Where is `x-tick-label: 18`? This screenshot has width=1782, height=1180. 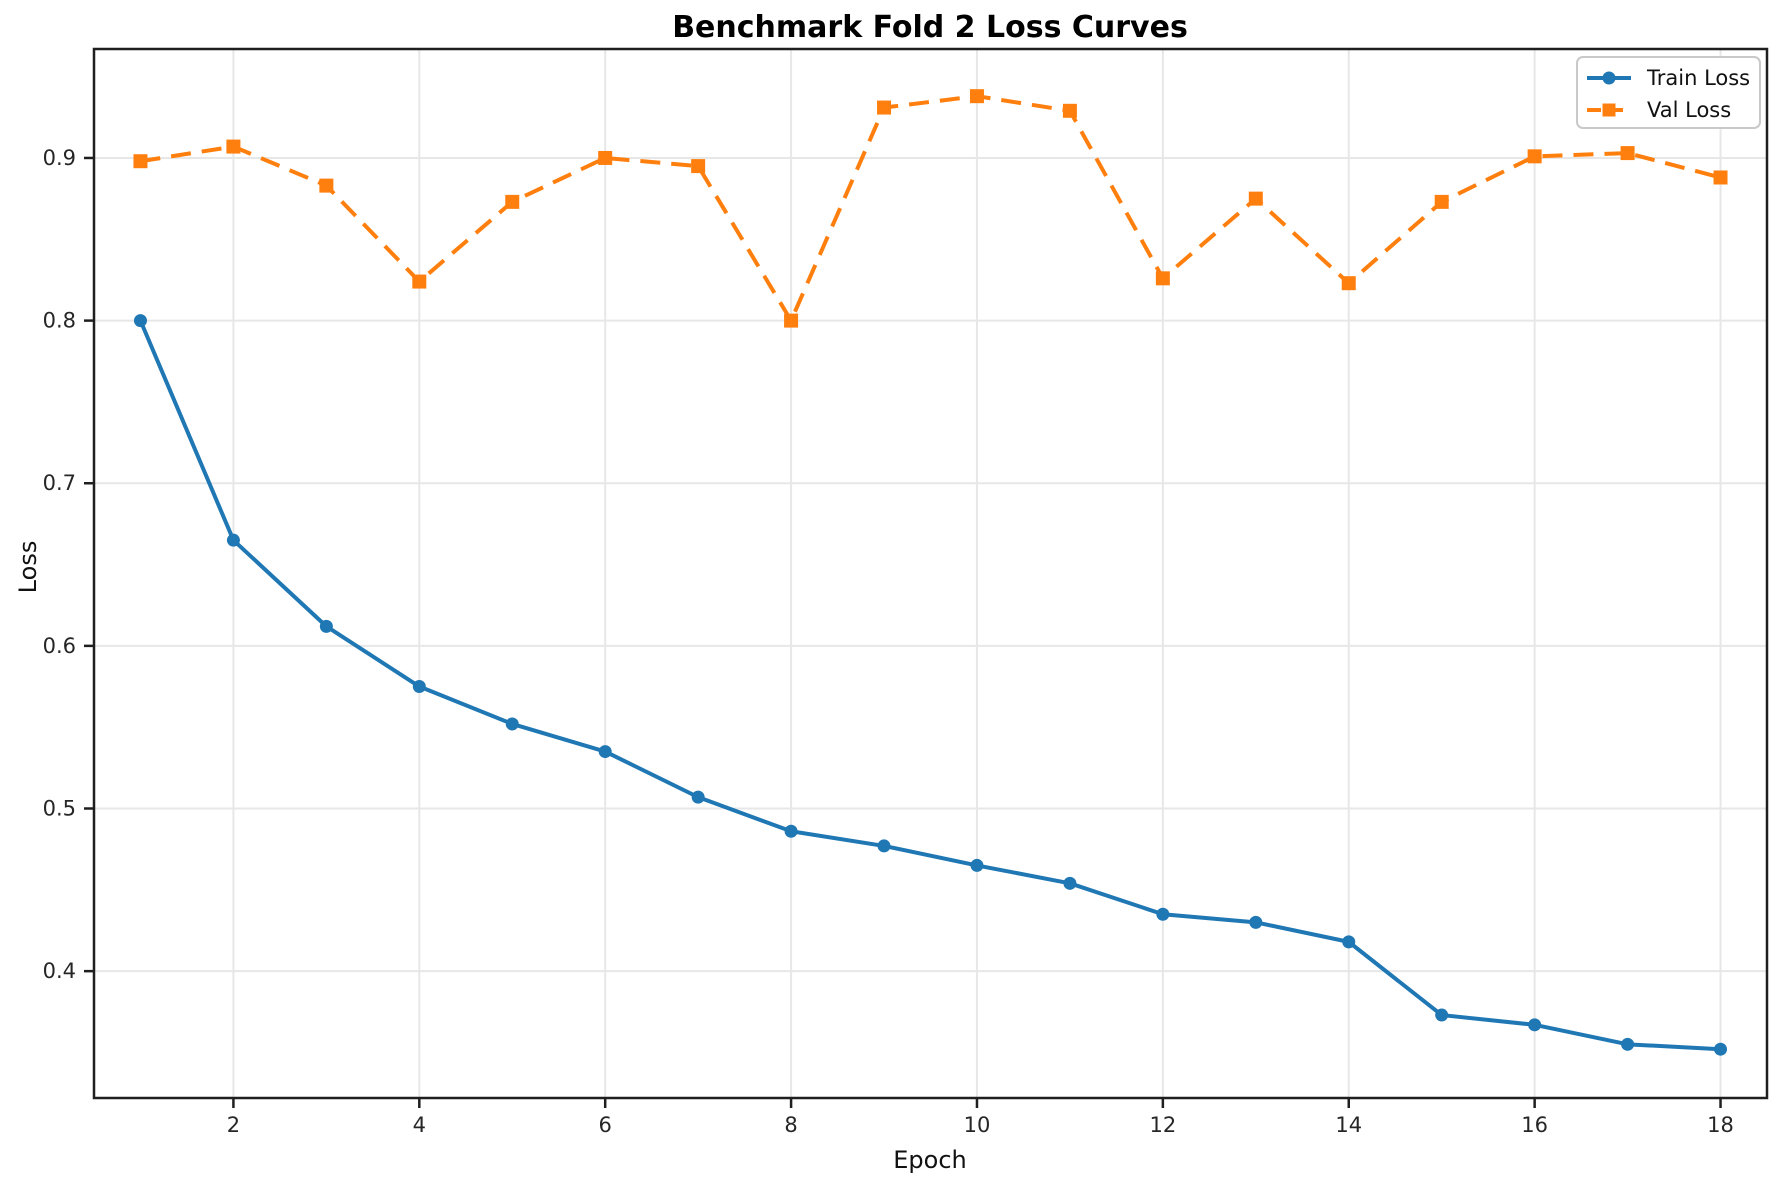 x-tick-label: 18 is located at coordinates (1720, 1125).